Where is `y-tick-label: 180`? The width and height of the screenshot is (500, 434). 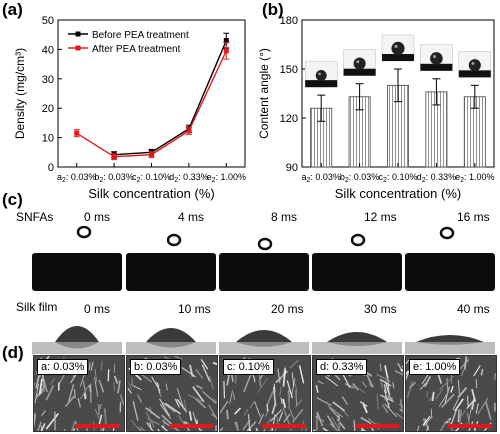
y-tick-label: 180 is located at coordinates (289, 21).